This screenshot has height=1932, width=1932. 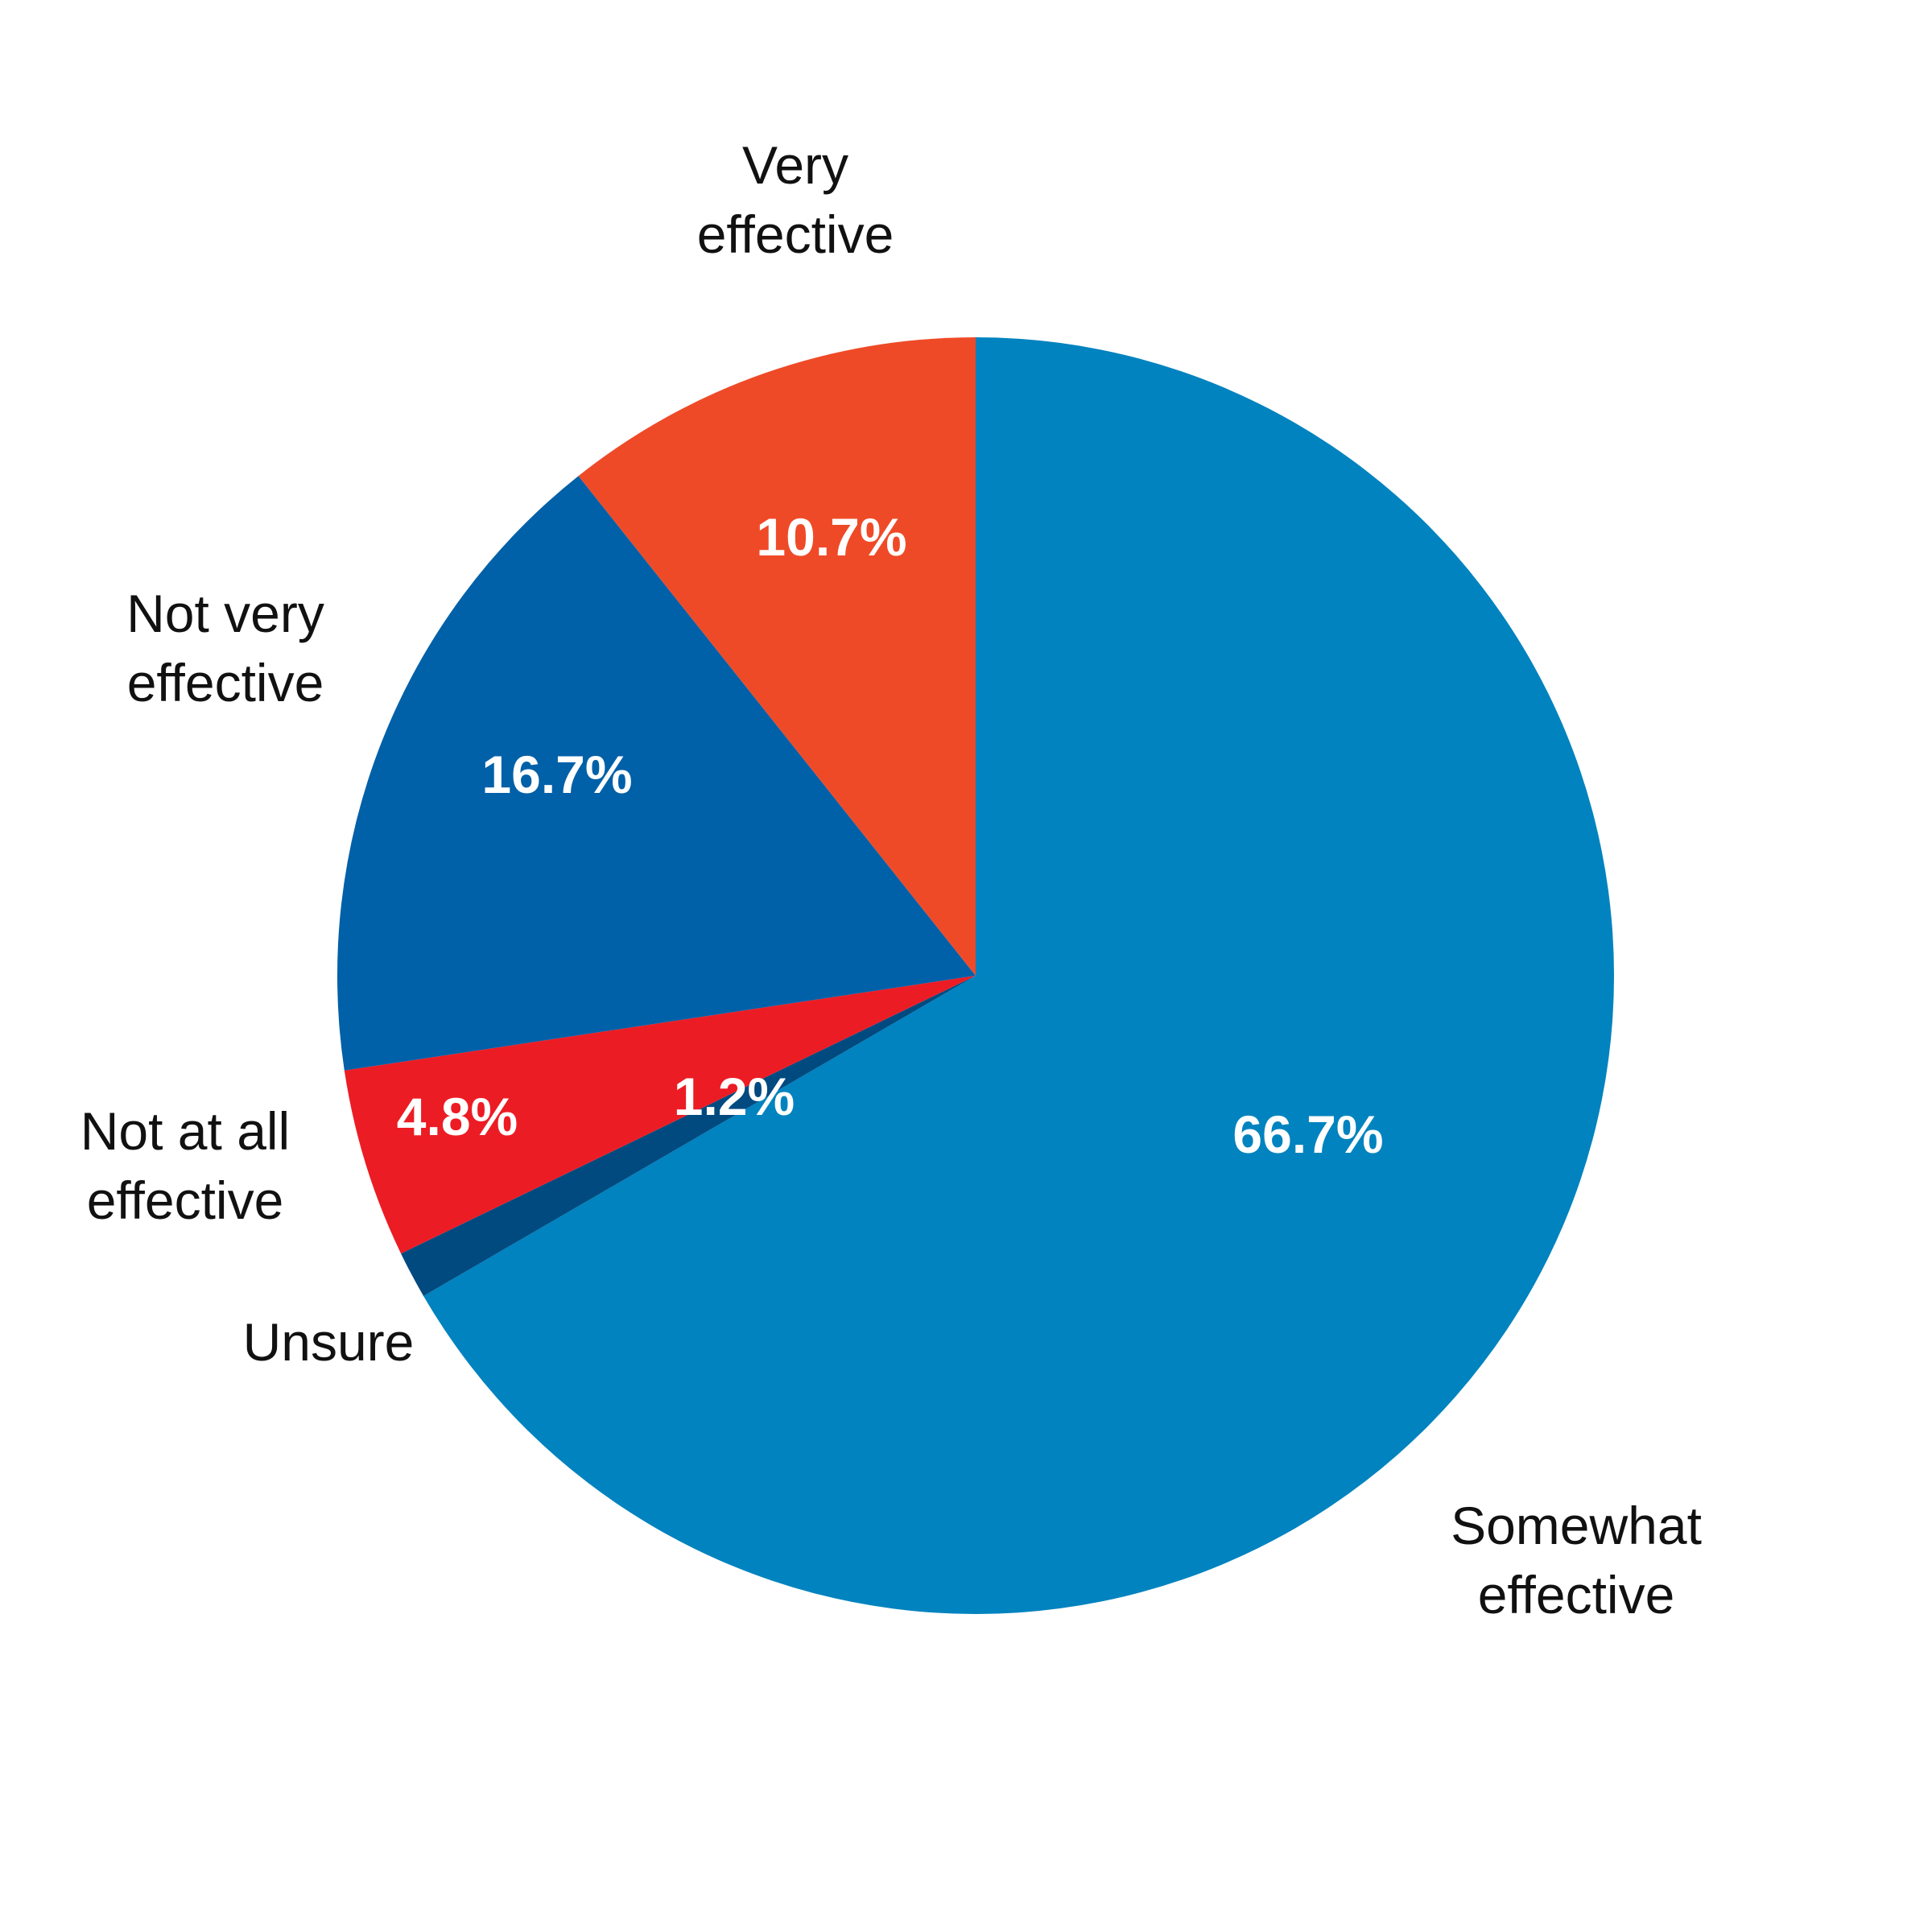 What do you see at coordinates (1576, 1560) in the screenshot?
I see `category-label-somewhat-effective: Somewhat effective` at bounding box center [1576, 1560].